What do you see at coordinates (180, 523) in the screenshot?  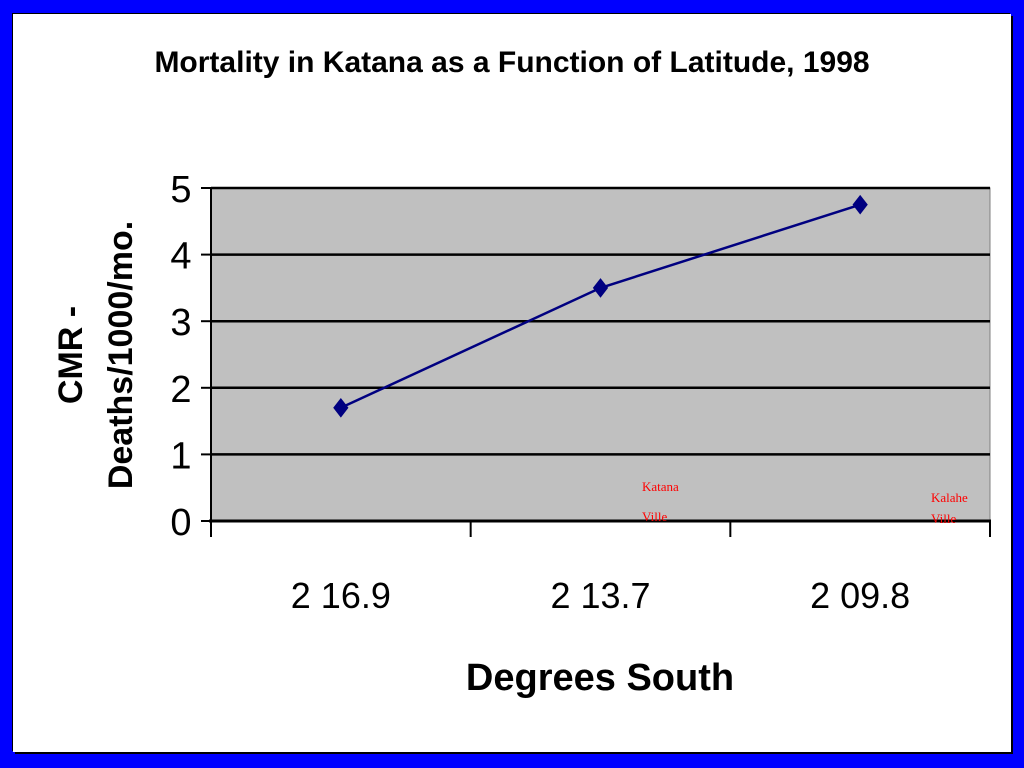 I see `y-tick-label-0: 0` at bounding box center [180, 523].